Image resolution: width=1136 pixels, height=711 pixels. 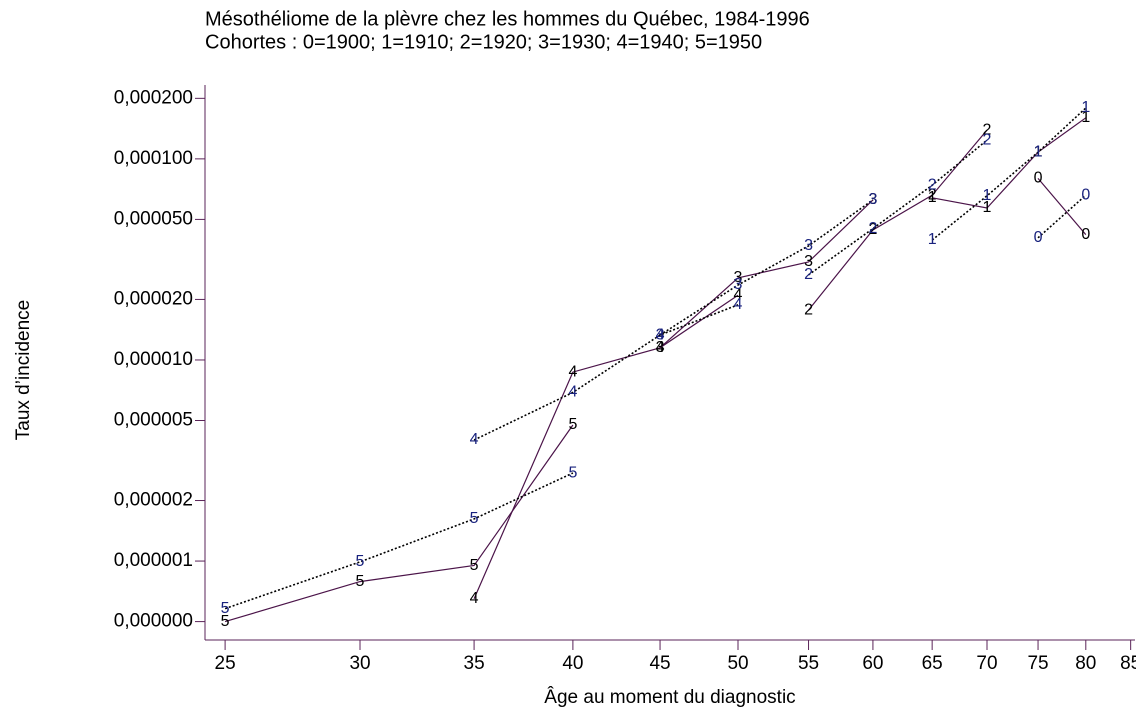 What do you see at coordinates (659, 663) in the screenshot?
I see `x-tick-label: 45` at bounding box center [659, 663].